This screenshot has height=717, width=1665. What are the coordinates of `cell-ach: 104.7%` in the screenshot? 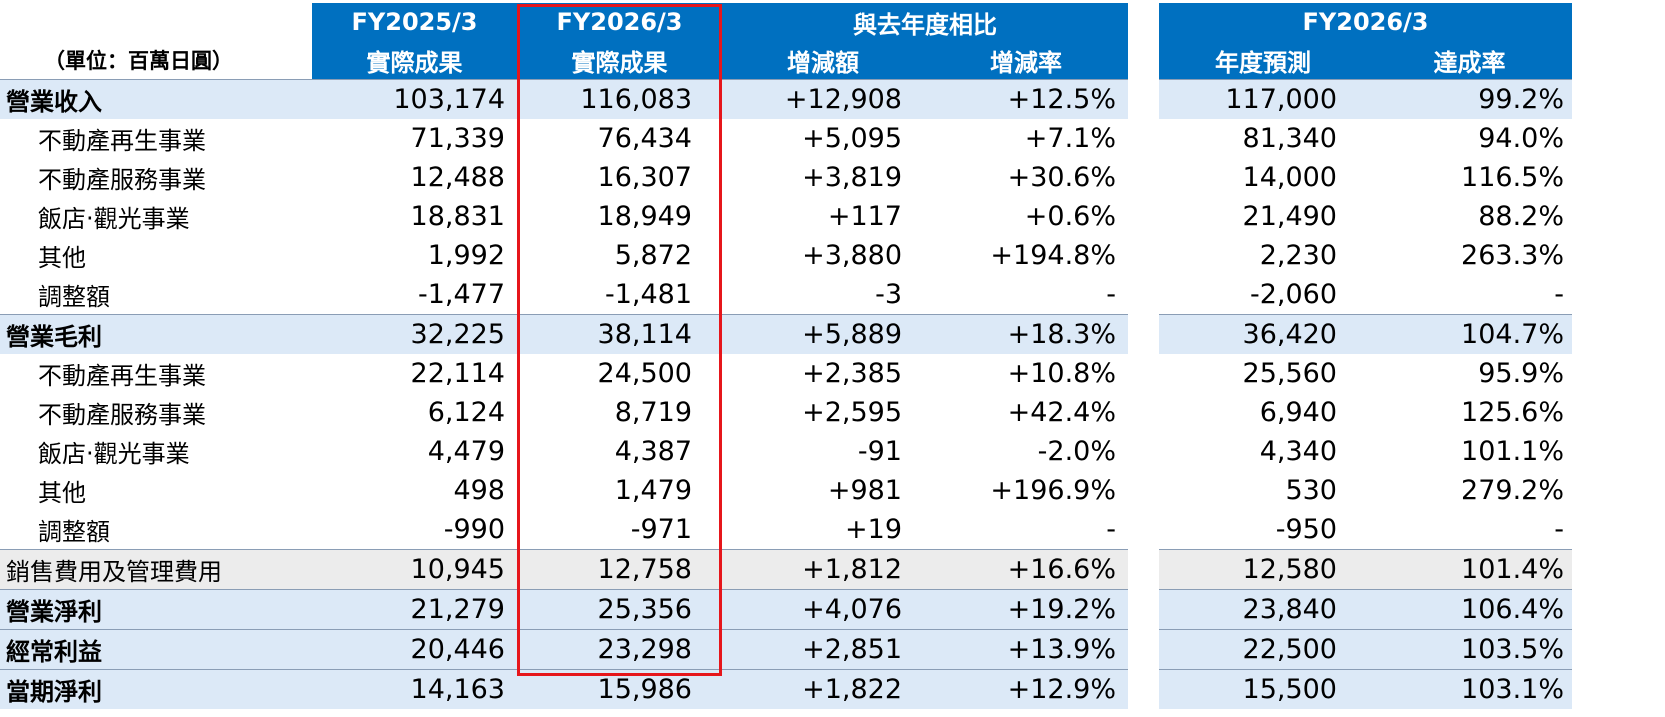 It's located at (1469, 334).